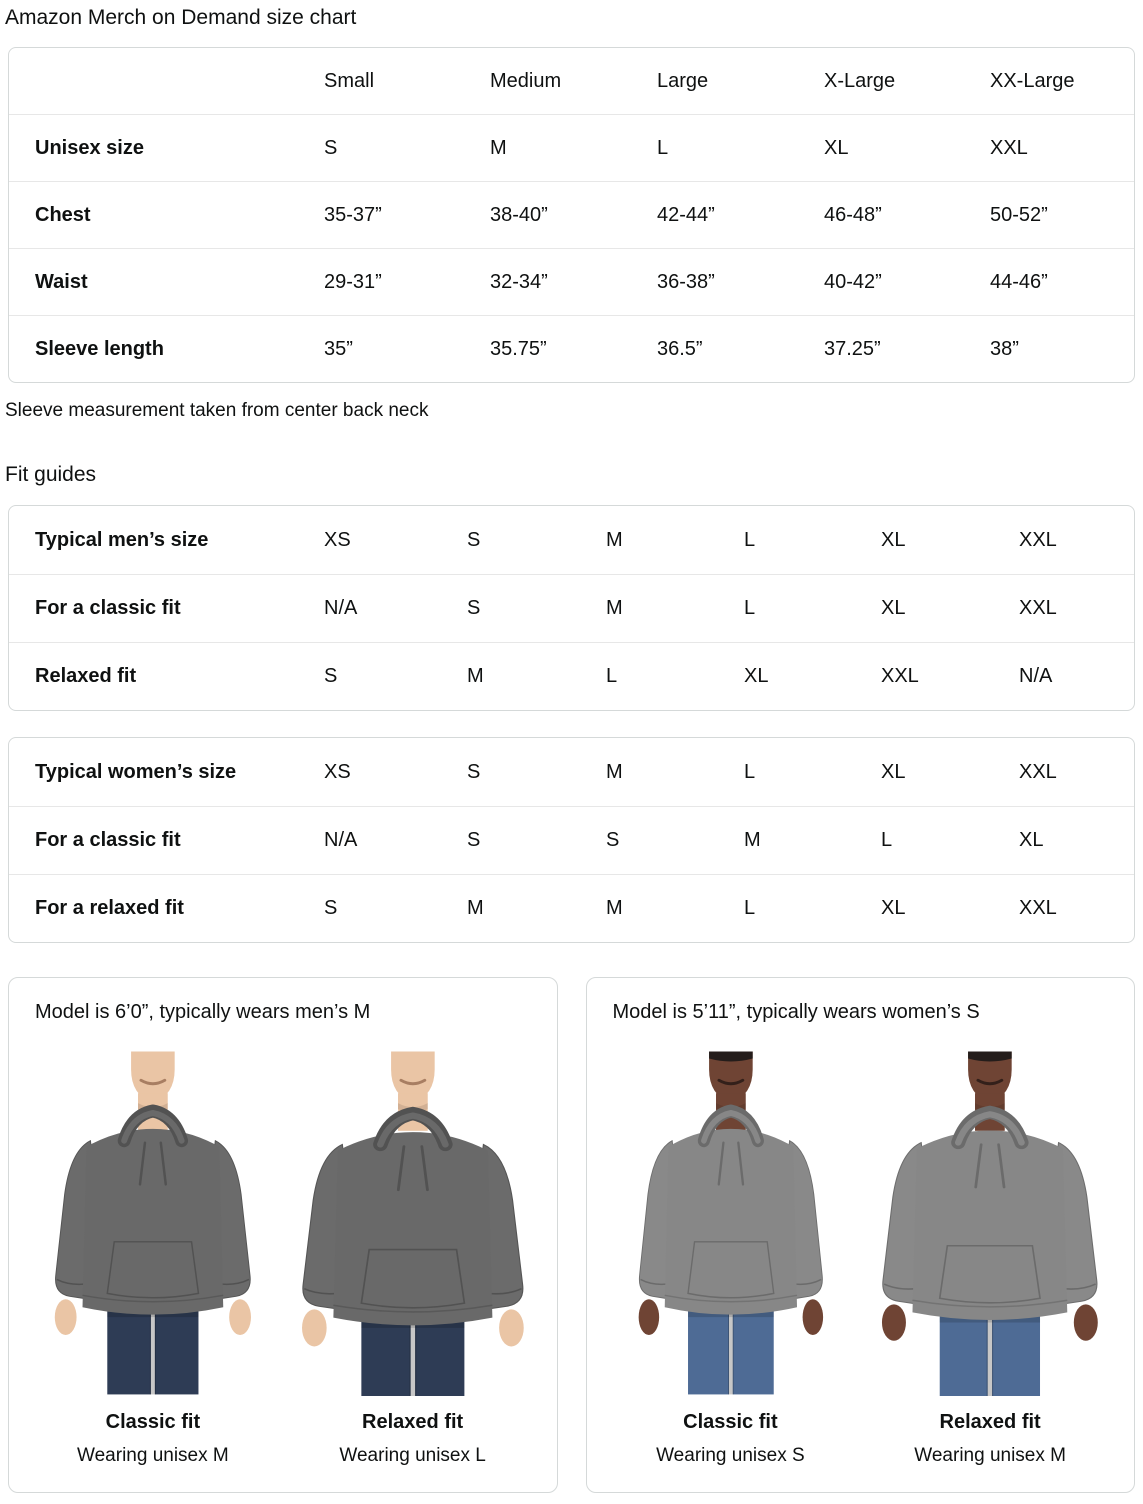  I want to click on fit-type-label: Classic fit, so click(730, 1422).